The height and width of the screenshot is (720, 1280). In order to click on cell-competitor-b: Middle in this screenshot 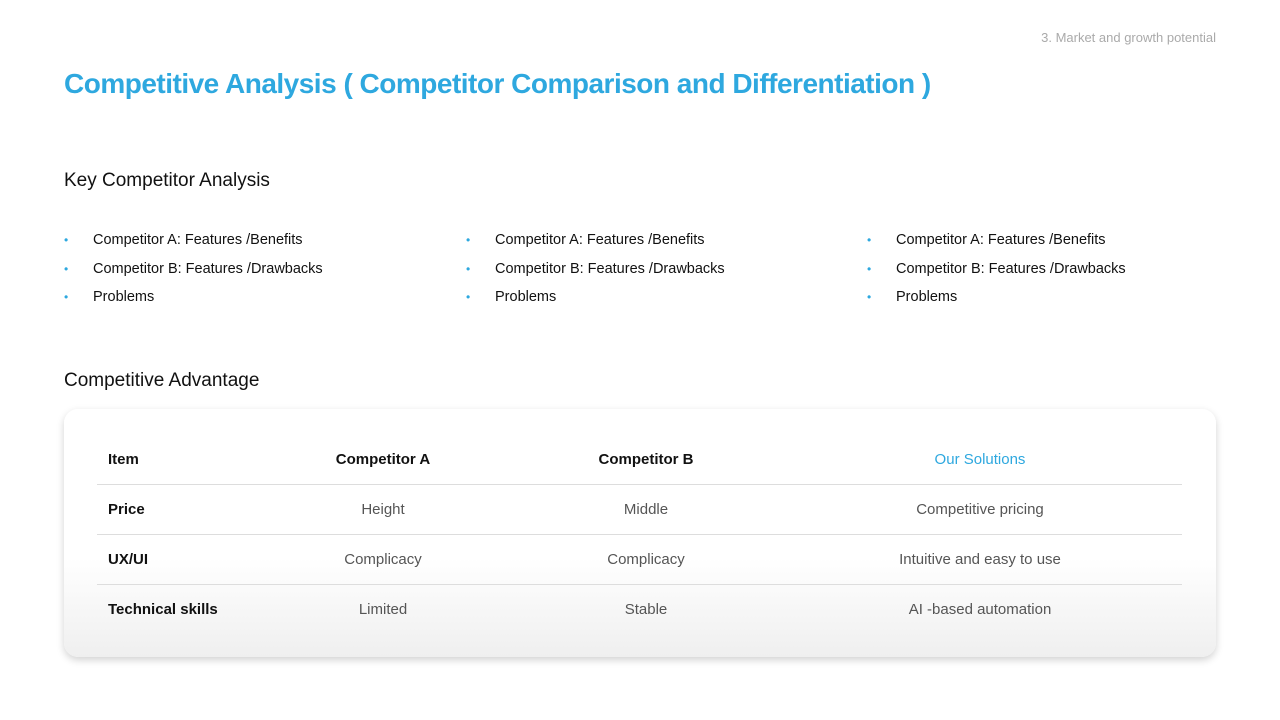, I will do `click(646, 509)`.